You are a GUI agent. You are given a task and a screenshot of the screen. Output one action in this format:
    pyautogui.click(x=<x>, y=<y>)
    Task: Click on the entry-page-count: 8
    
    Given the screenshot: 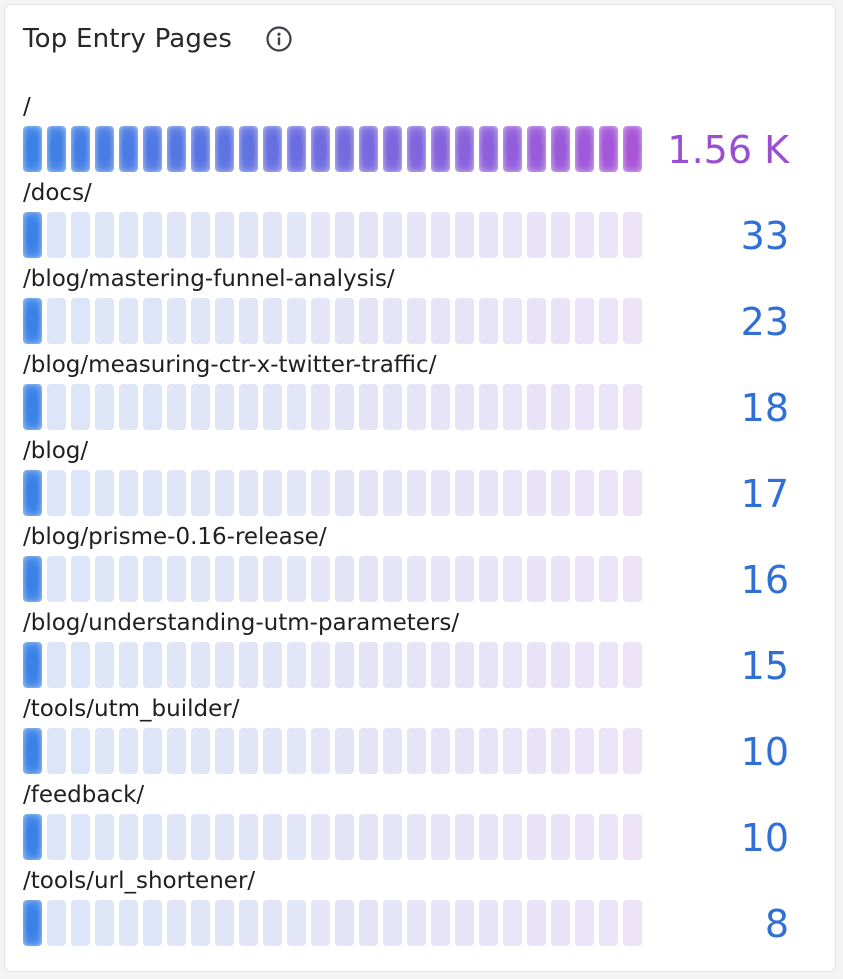 What is the action you would take?
    pyautogui.click(x=776, y=924)
    